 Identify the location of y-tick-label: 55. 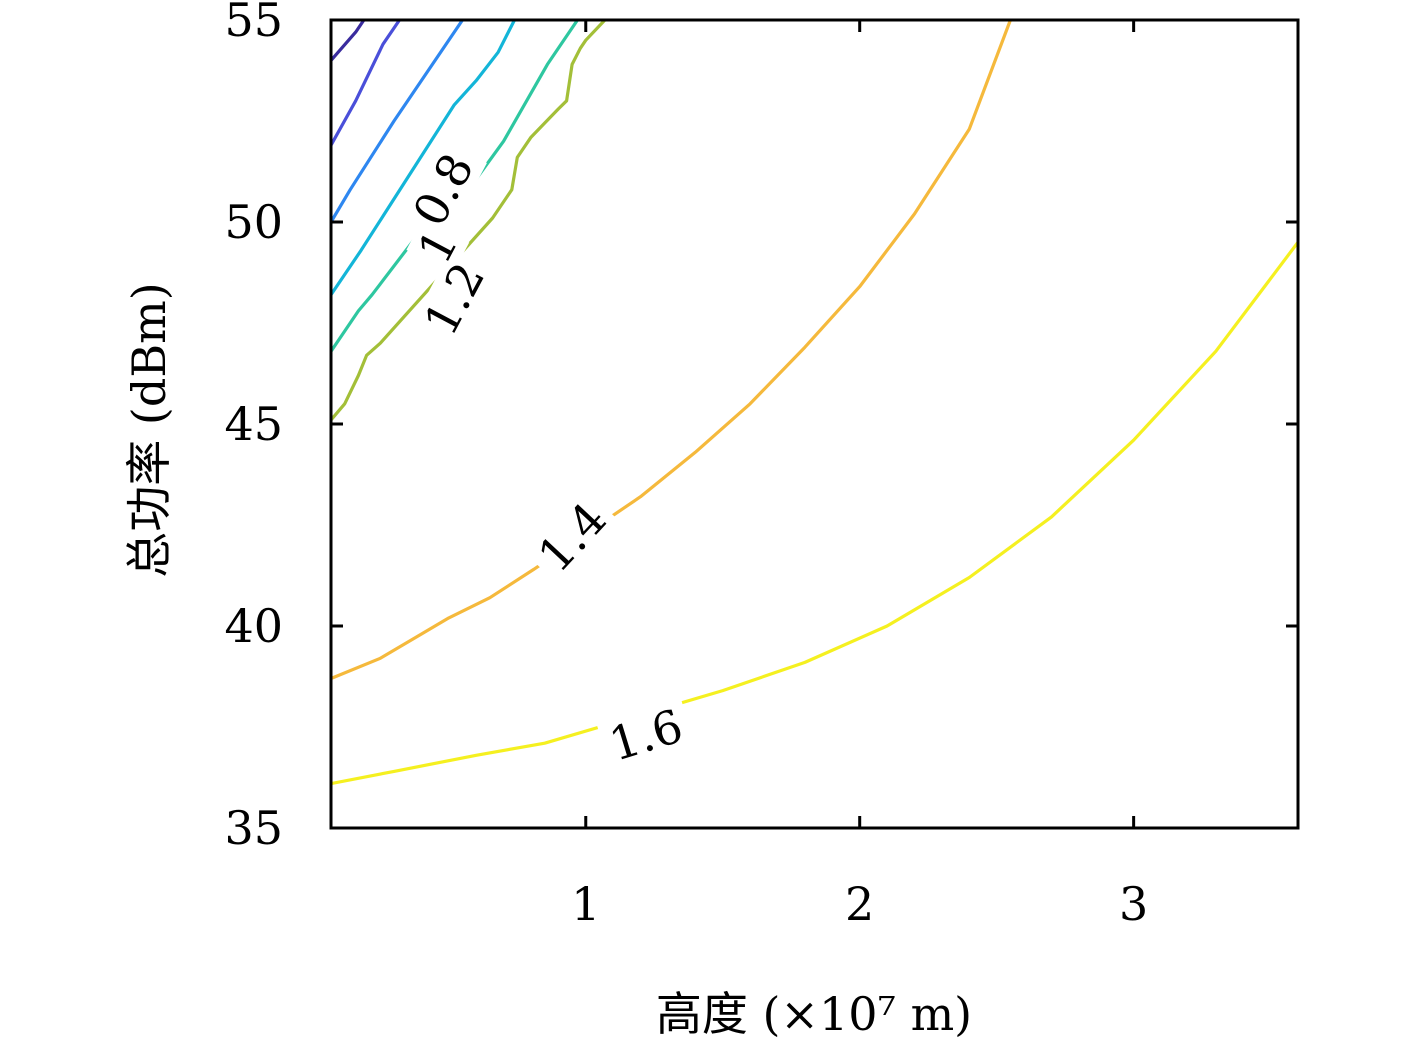
(253, 23).